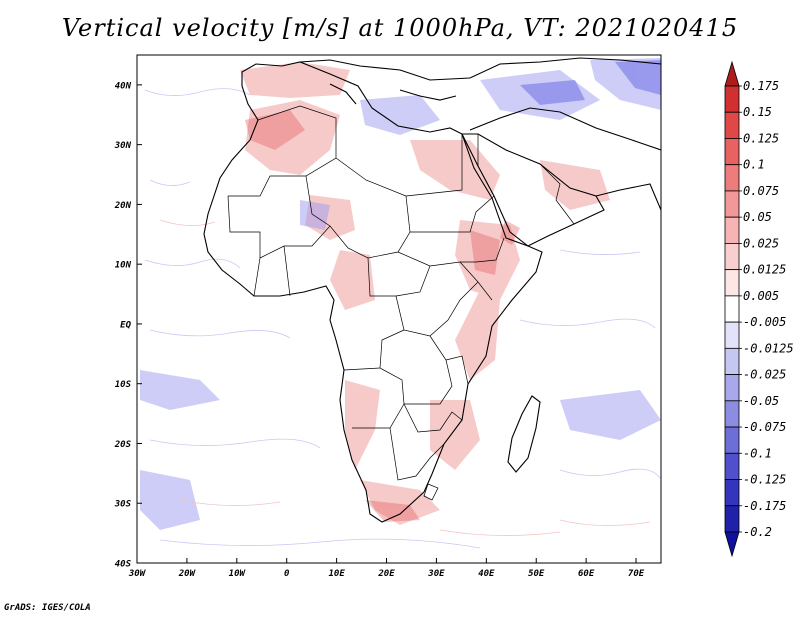 Image resolution: width=800 pixels, height=618 pixels. Describe the element at coordinates (764, 375) in the screenshot. I see `colorbar-label: -0.025` at that location.